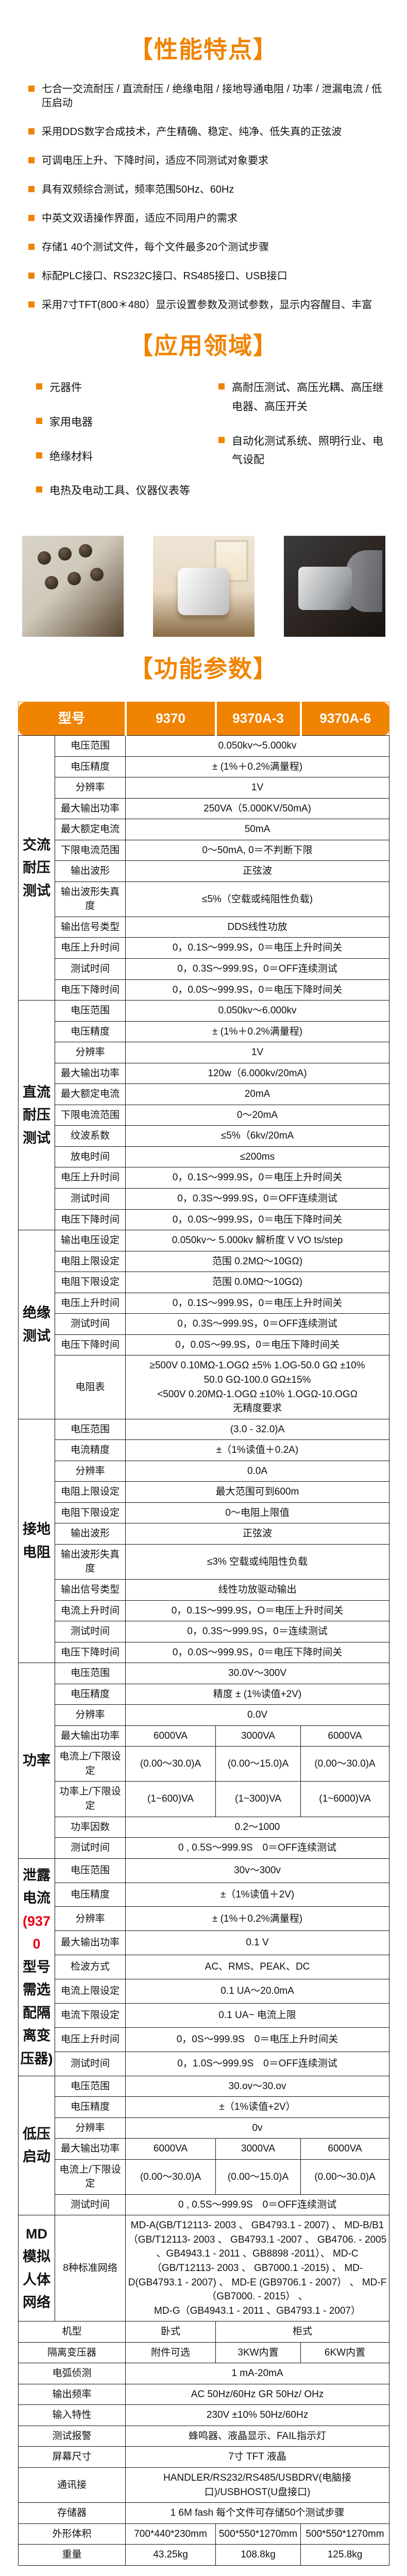  What do you see at coordinates (120, 422) in the screenshot?
I see `list-item: 家用电器` at bounding box center [120, 422].